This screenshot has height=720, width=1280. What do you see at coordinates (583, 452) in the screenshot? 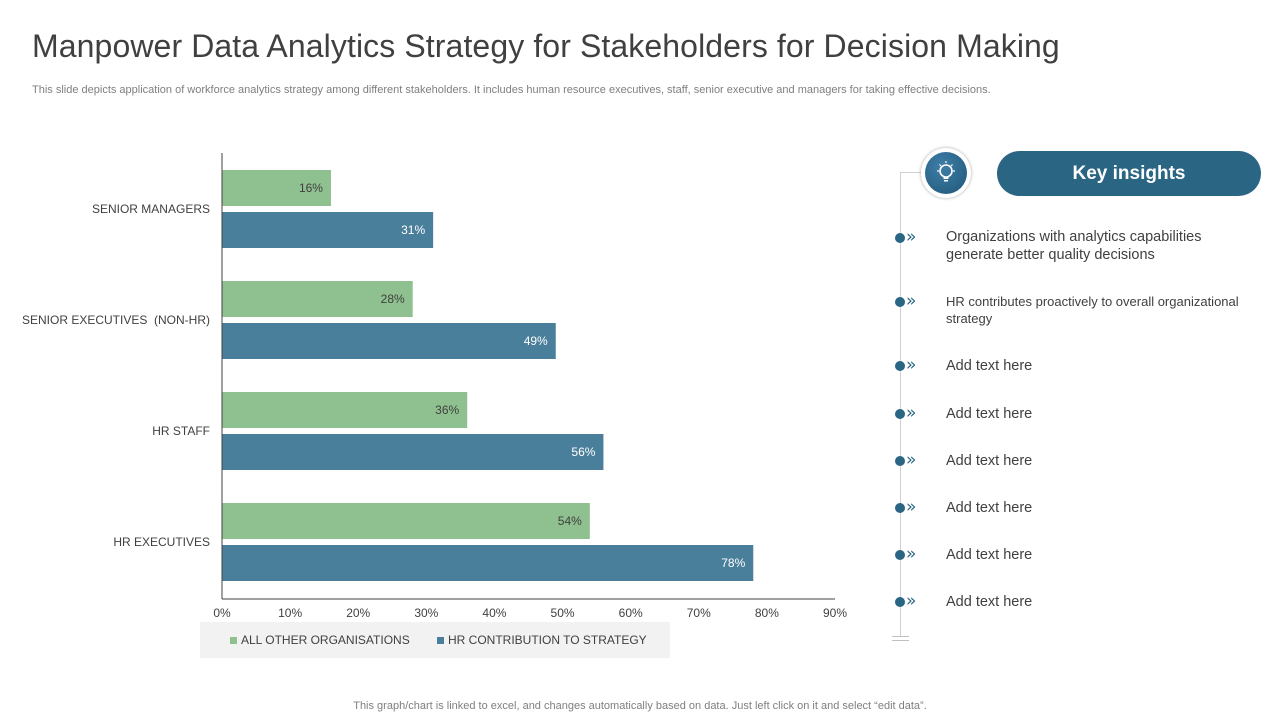
I see `bar-data-label: 56%` at bounding box center [583, 452].